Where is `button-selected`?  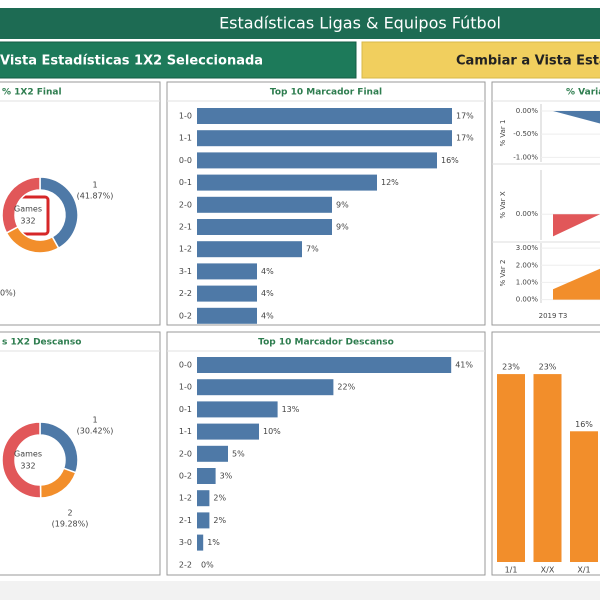 button-selected is located at coordinates (178, 60).